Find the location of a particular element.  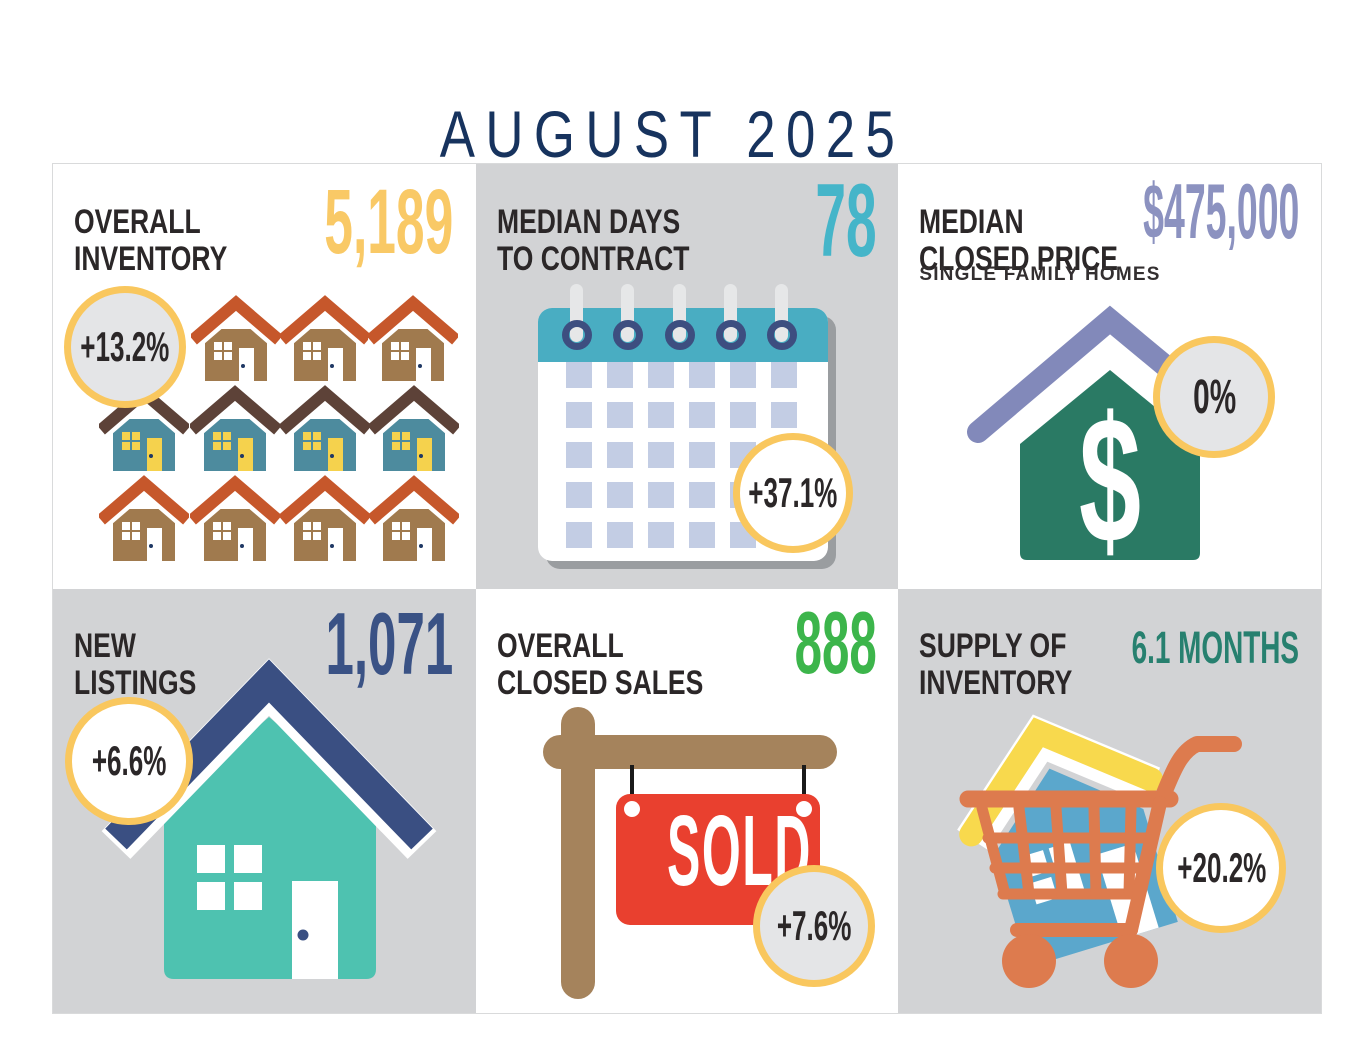

change-badge-label: +7.6% is located at coordinates (813, 925).